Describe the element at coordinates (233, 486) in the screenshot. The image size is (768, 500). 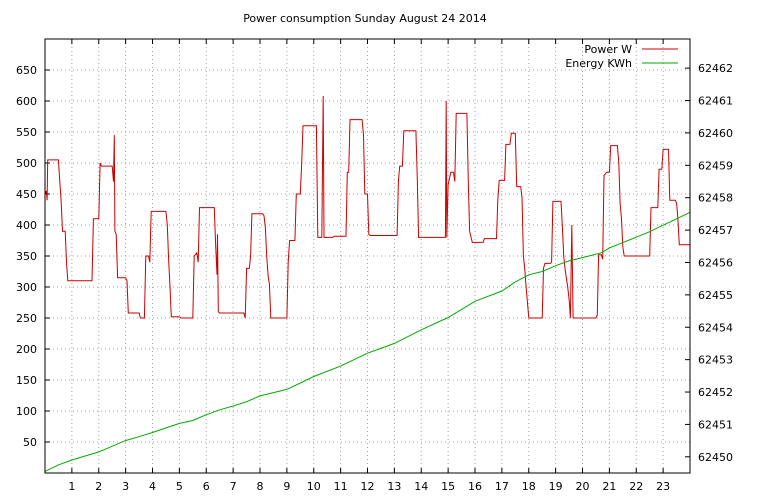
I see `x-tick-label: 7` at that location.